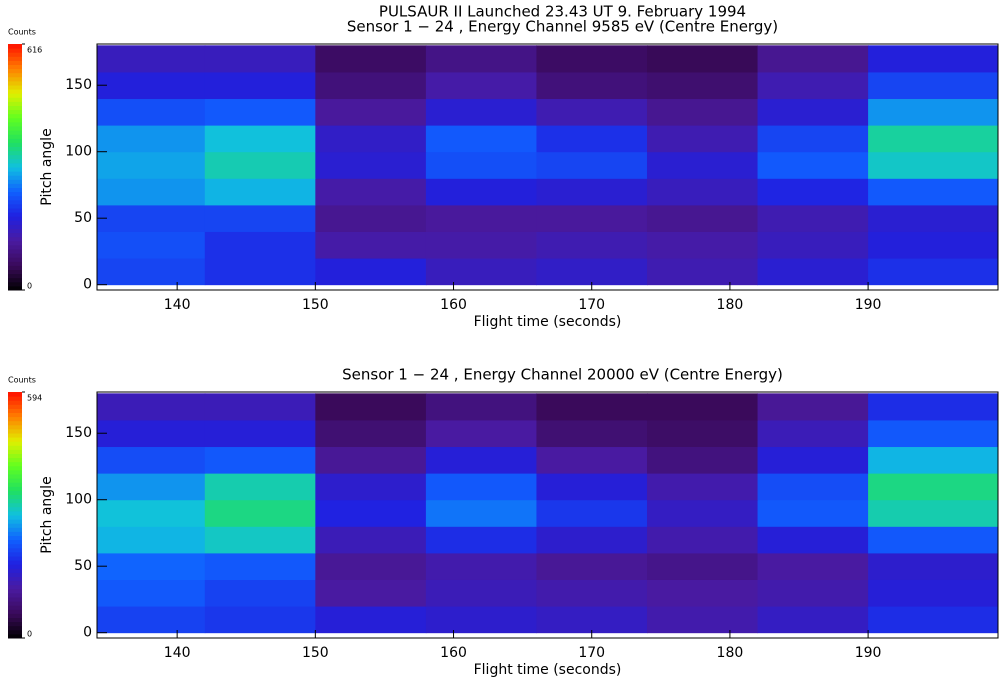 The height and width of the screenshot is (682, 999). What do you see at coordinates (83, 566) in the screenshot?
I see `y-tick-label: 50` at bounding box center [83, 566].